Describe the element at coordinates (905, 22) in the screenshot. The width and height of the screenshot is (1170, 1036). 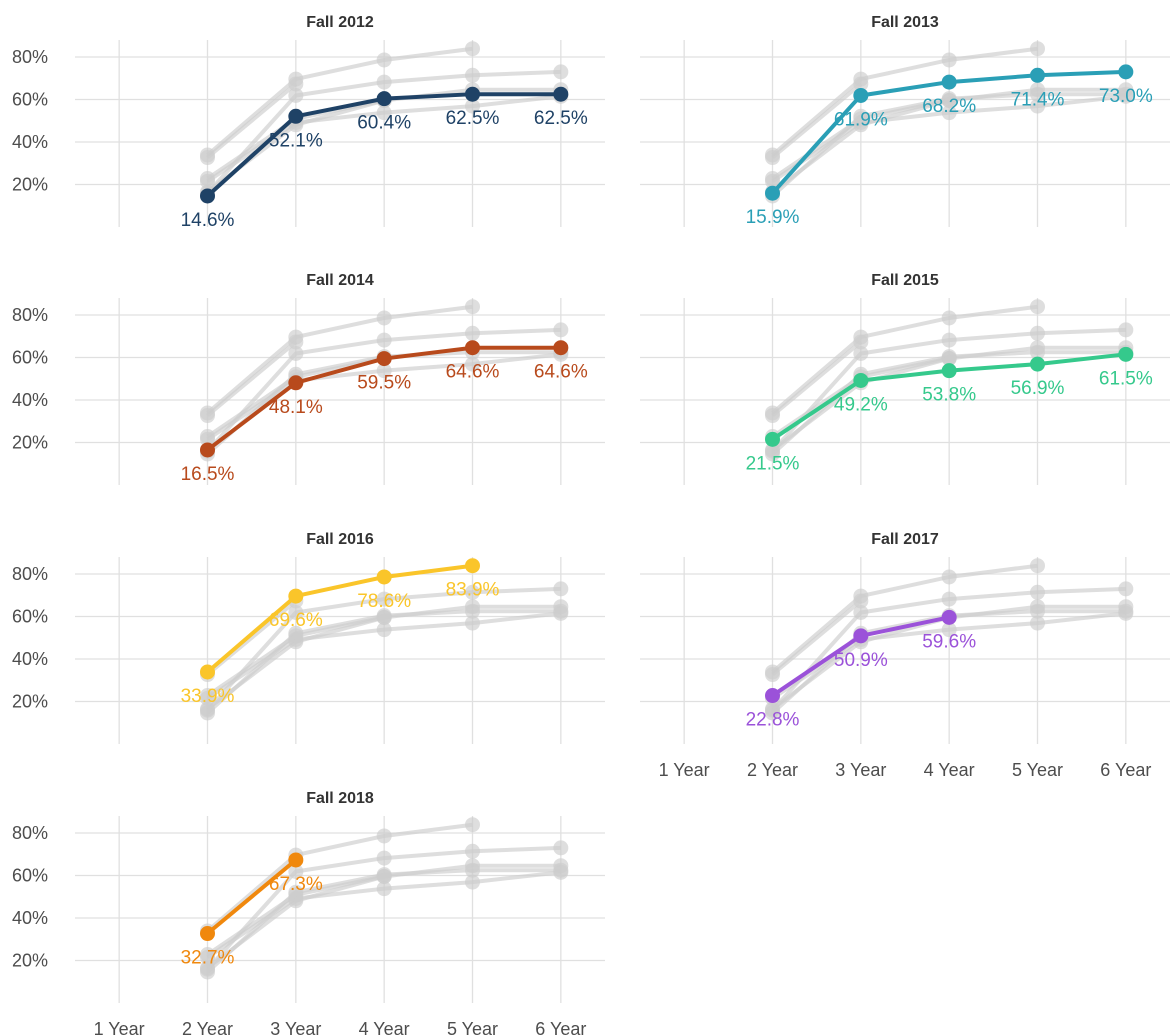
I see `panel-title: Fall 2013` at that location.